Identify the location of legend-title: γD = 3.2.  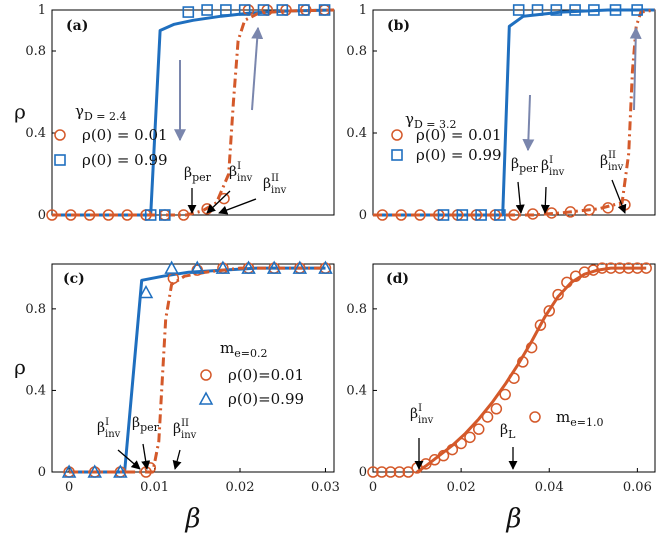
(431, 120).